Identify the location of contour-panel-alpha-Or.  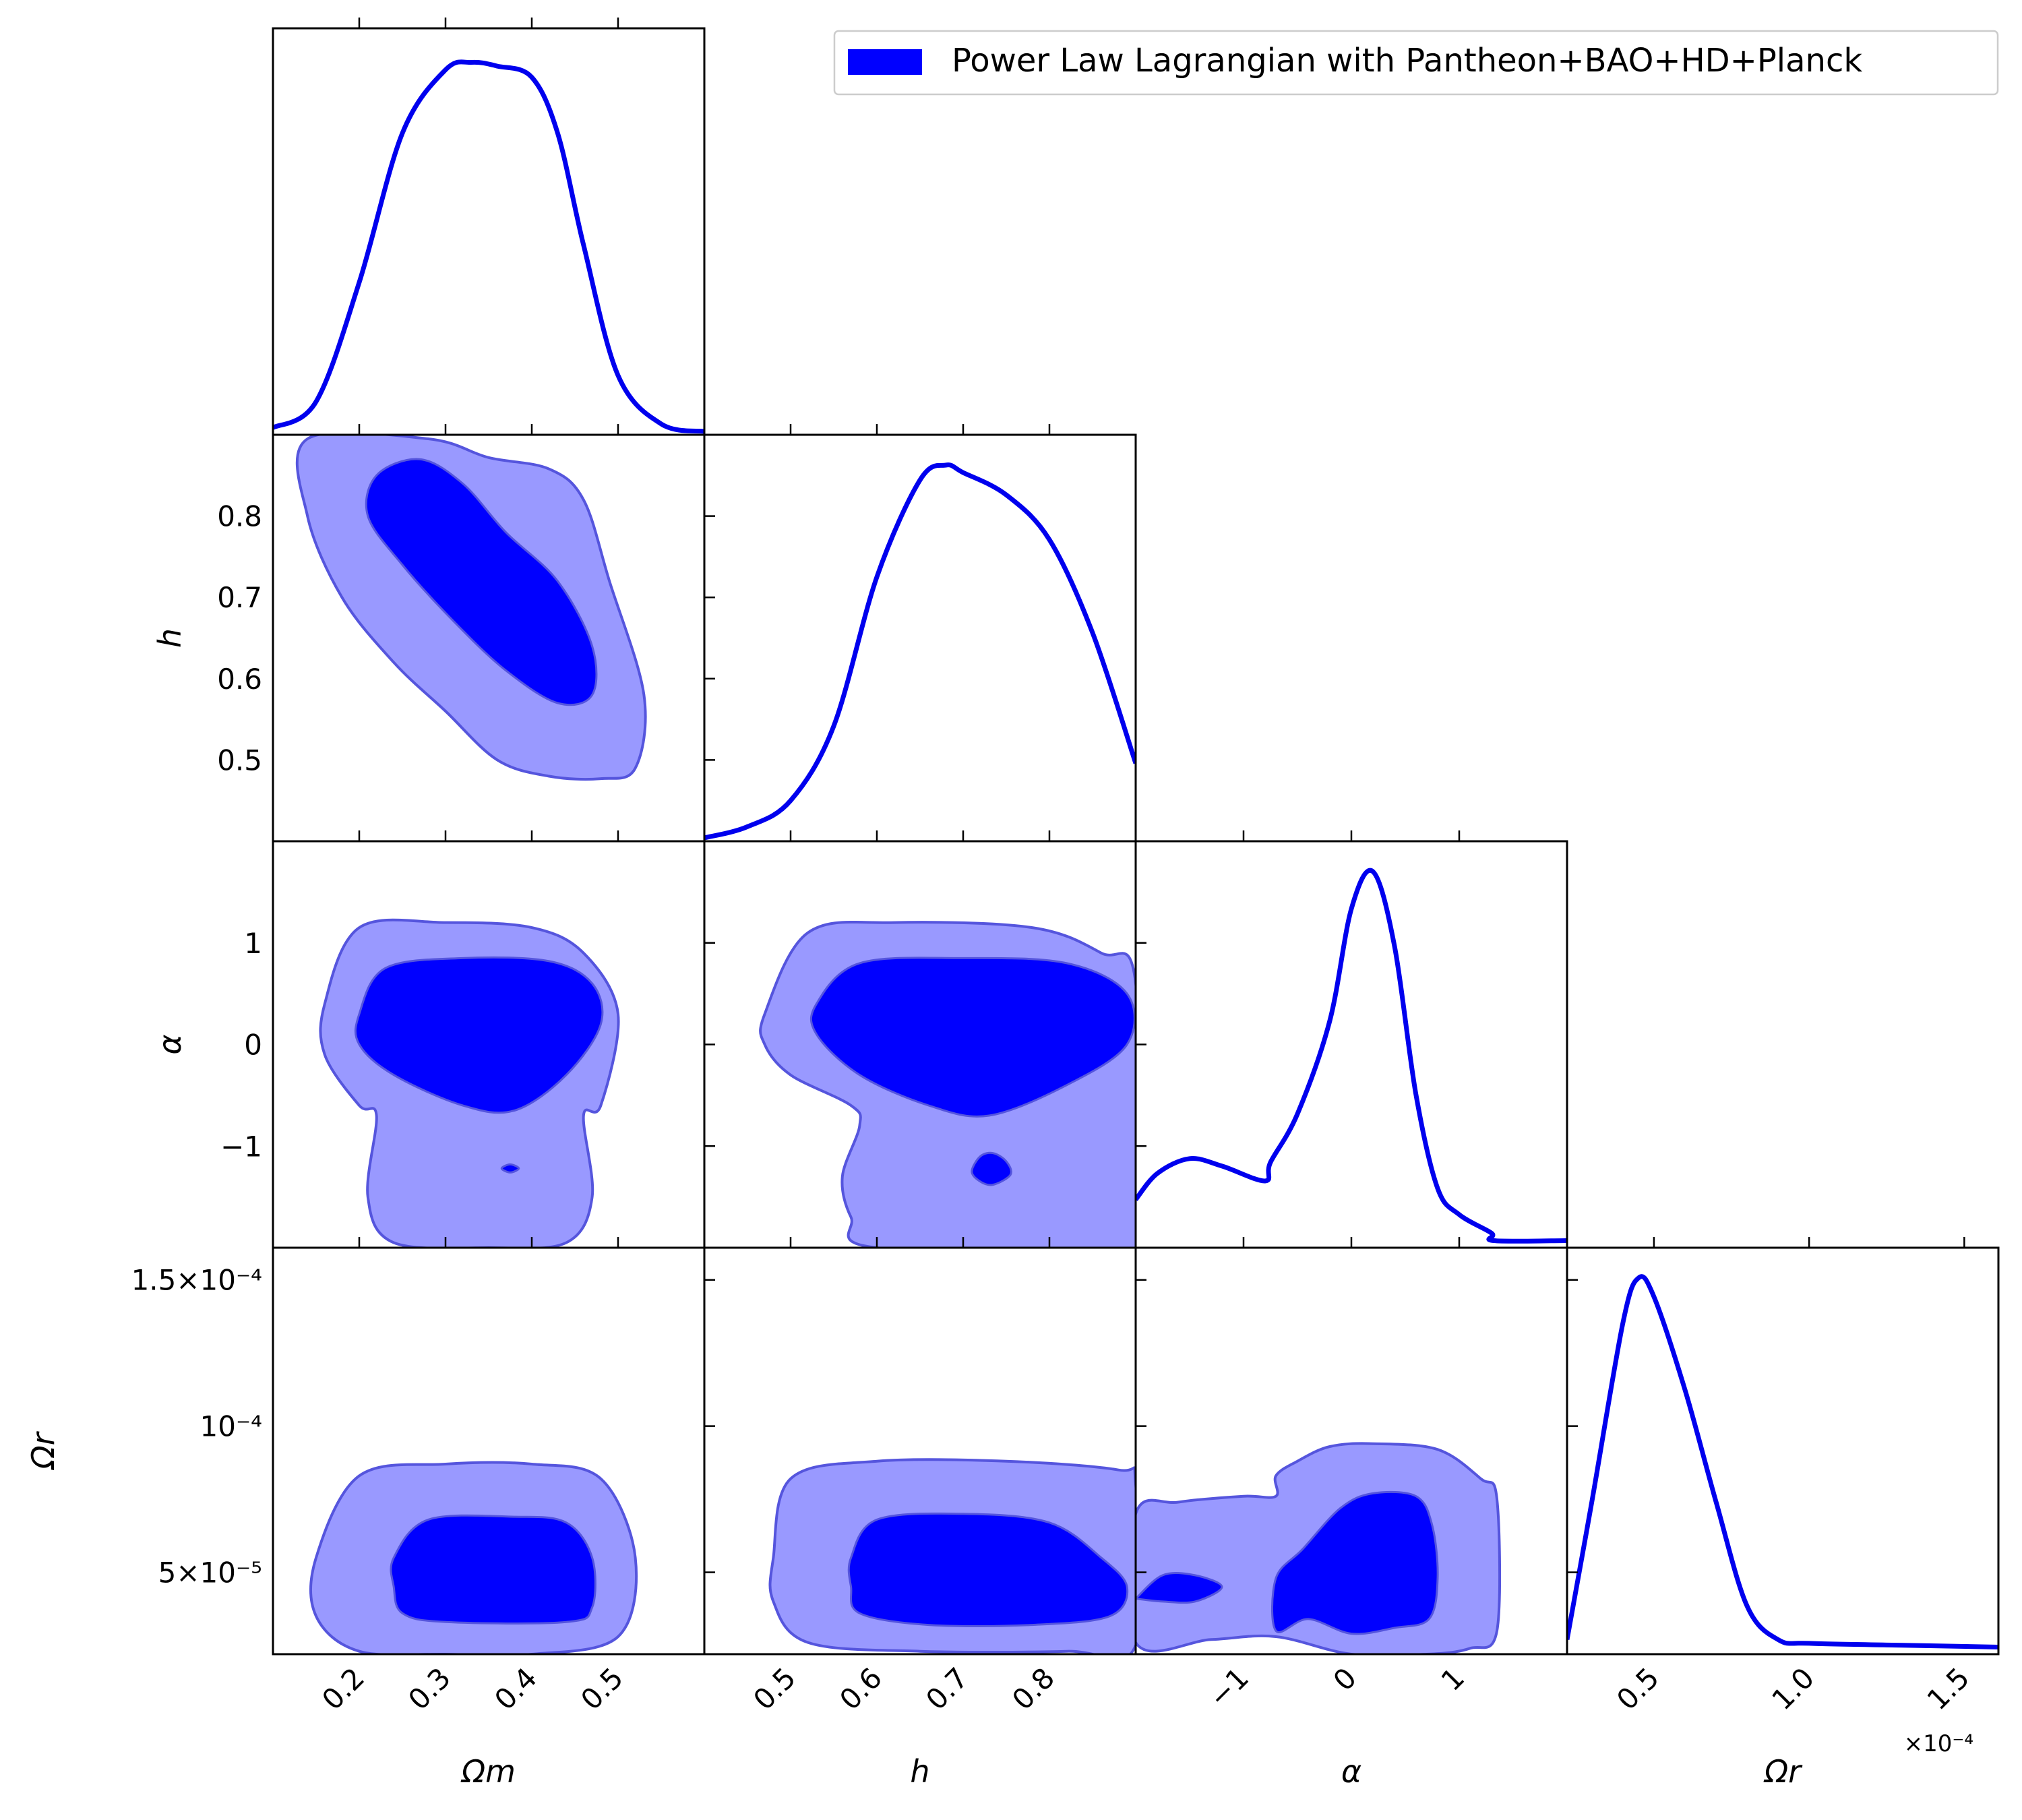
(1319, 1548).